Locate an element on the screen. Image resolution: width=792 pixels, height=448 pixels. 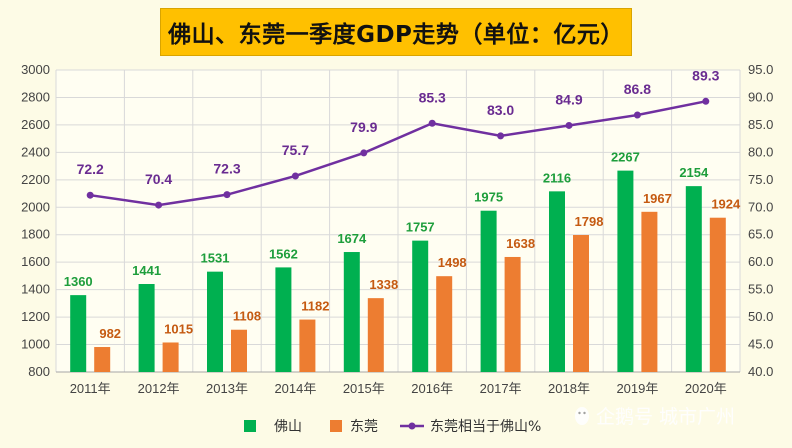
x-tick-label: 2012年 is located at coordinates (159, 388).